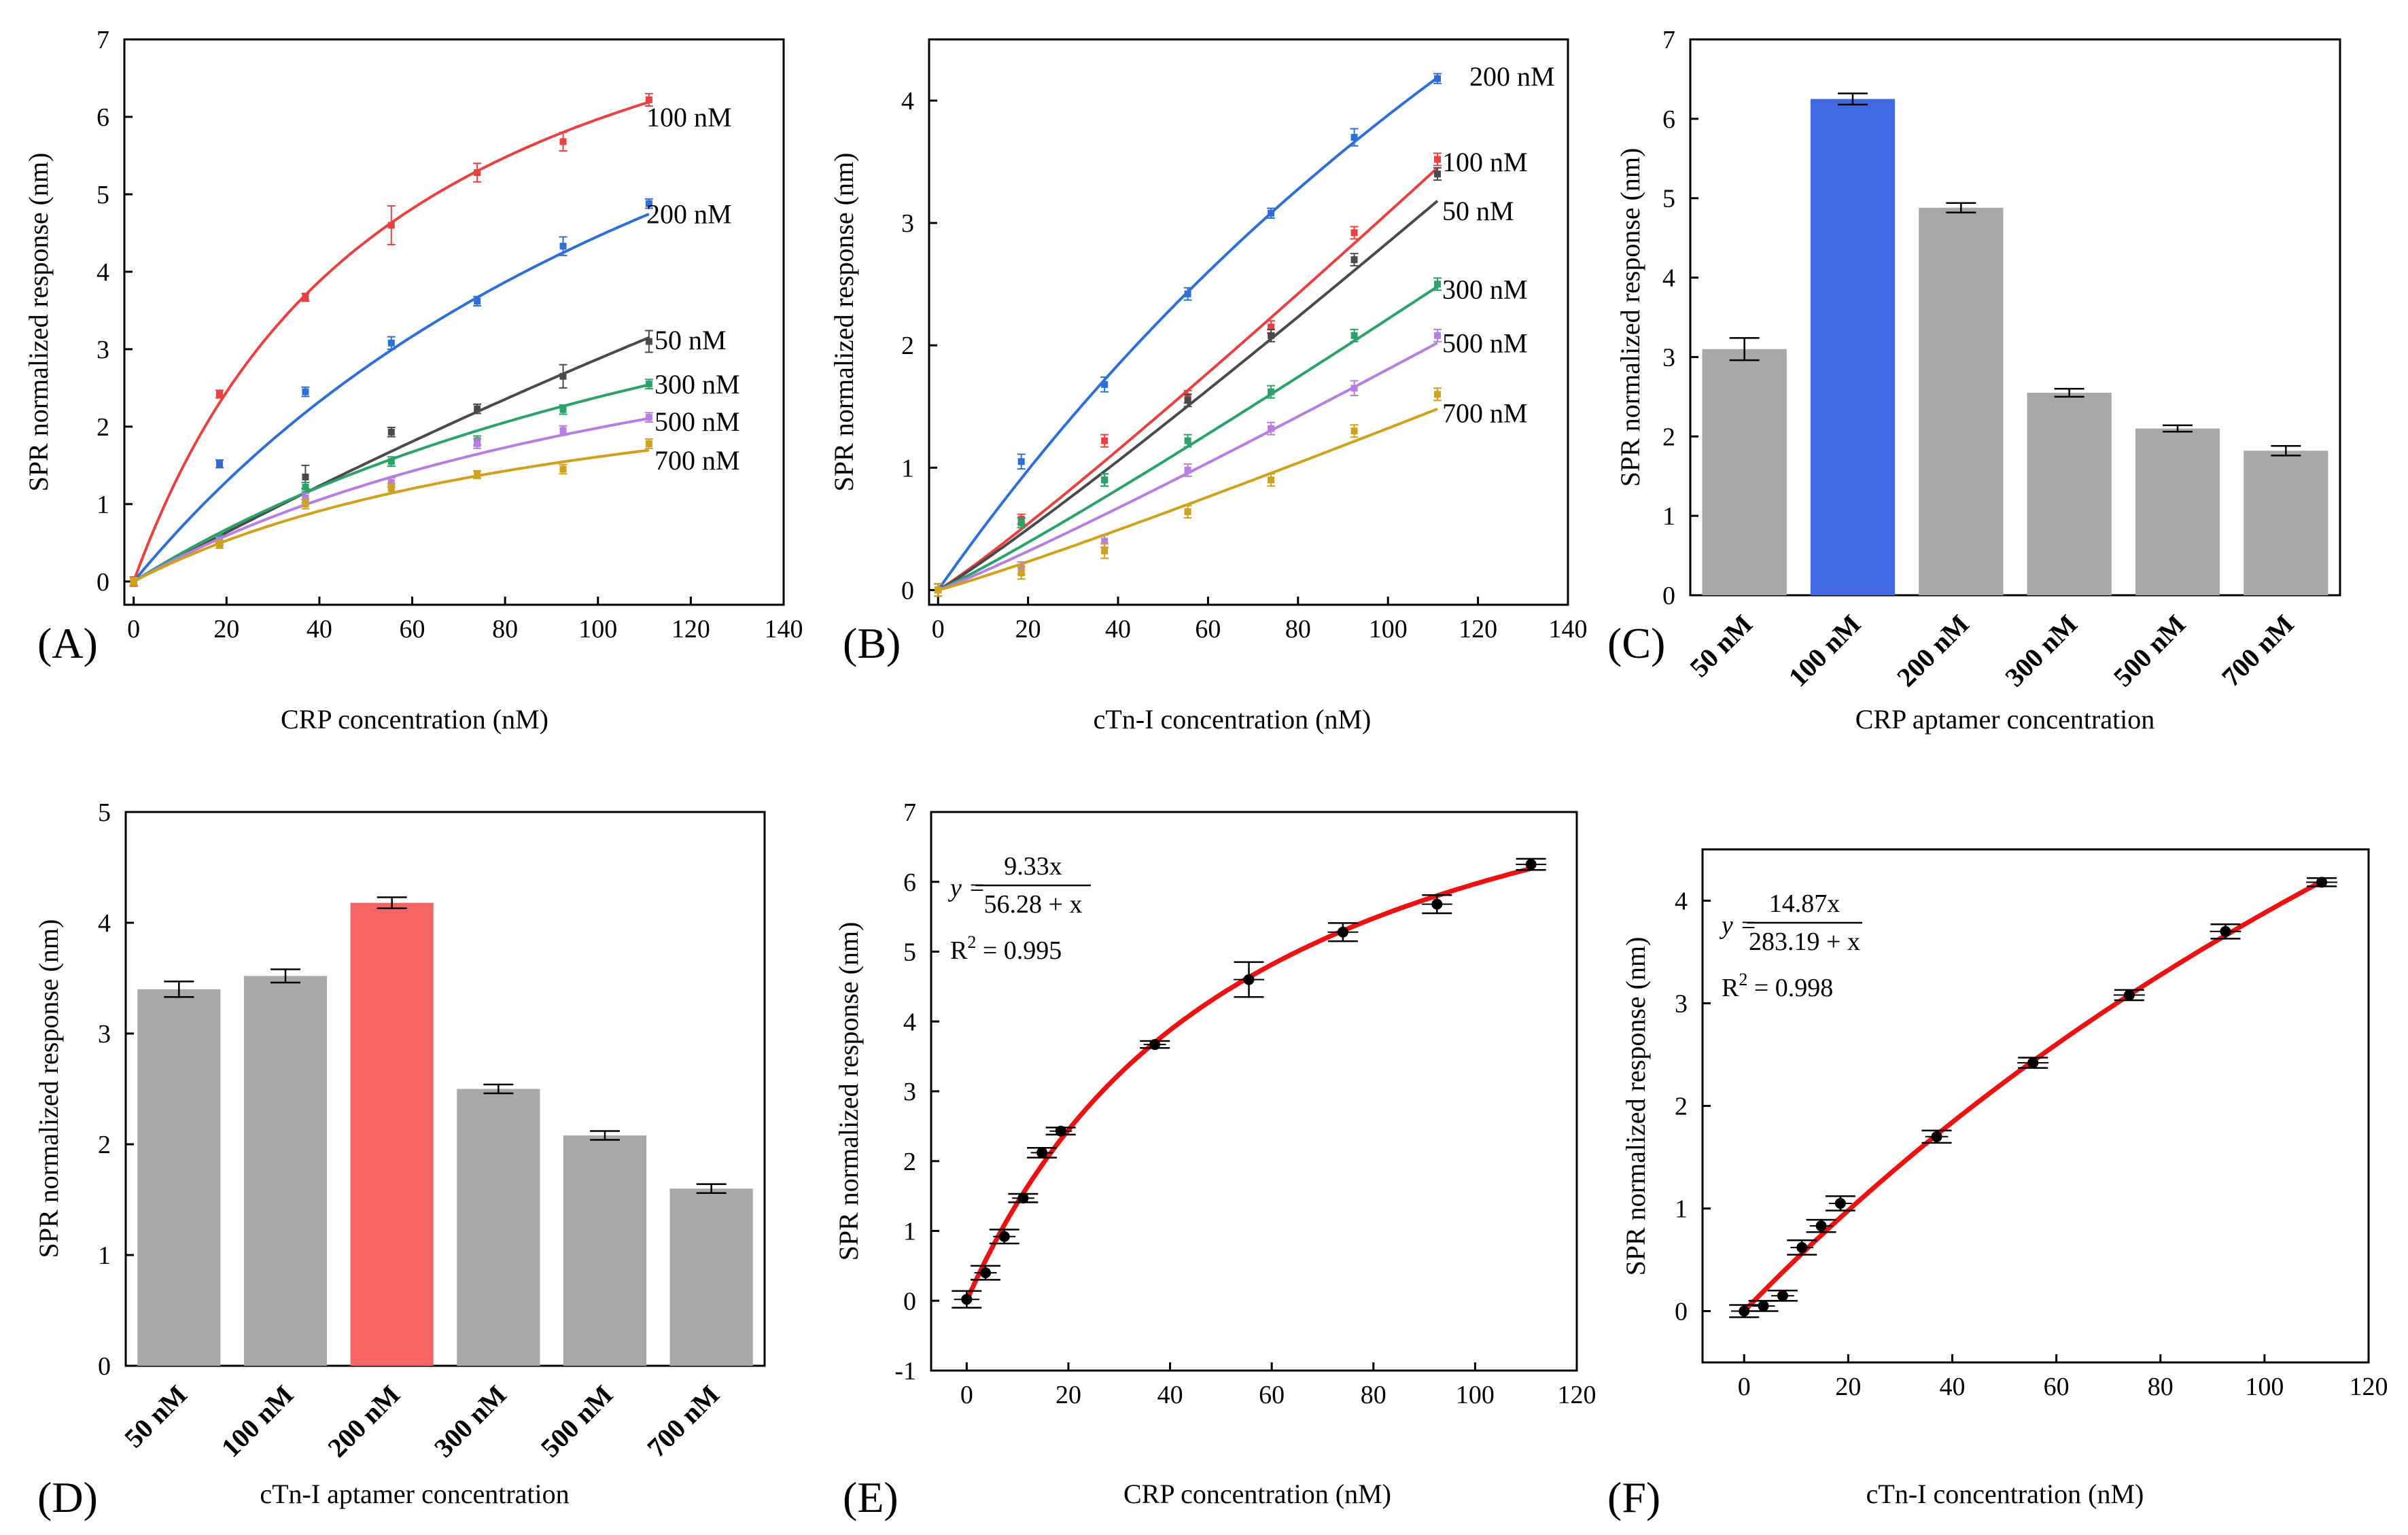  Describe the element at coordinates (909, 1092) in the screenshot. I see `y-tick-label: 3` at that location.